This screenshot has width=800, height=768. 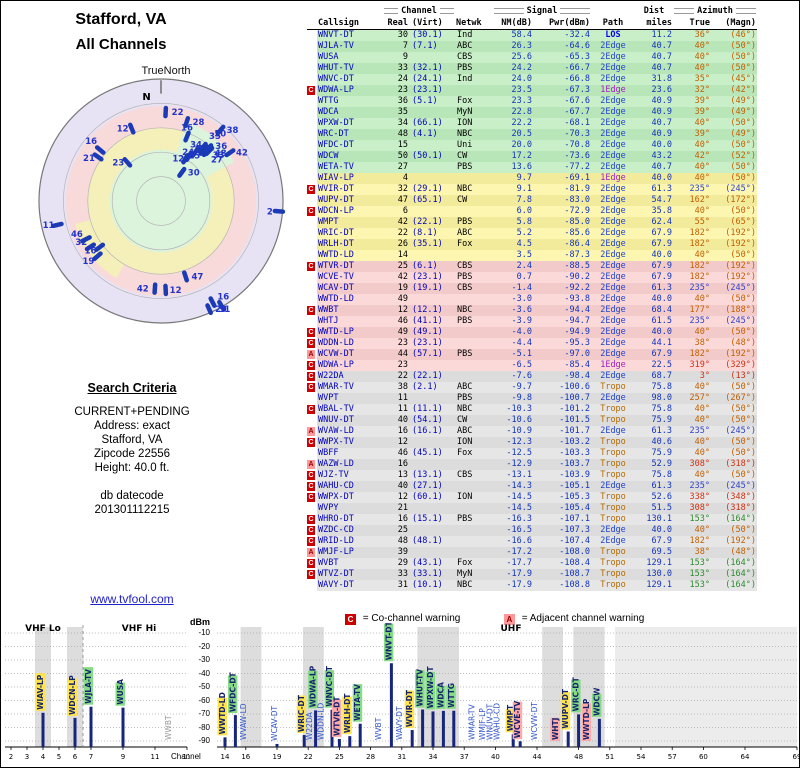 What do you see at coordinates (350, 46) in the screenshot?
I see `callsign-link: WJLA-TV` at bounding box center [350, 46].